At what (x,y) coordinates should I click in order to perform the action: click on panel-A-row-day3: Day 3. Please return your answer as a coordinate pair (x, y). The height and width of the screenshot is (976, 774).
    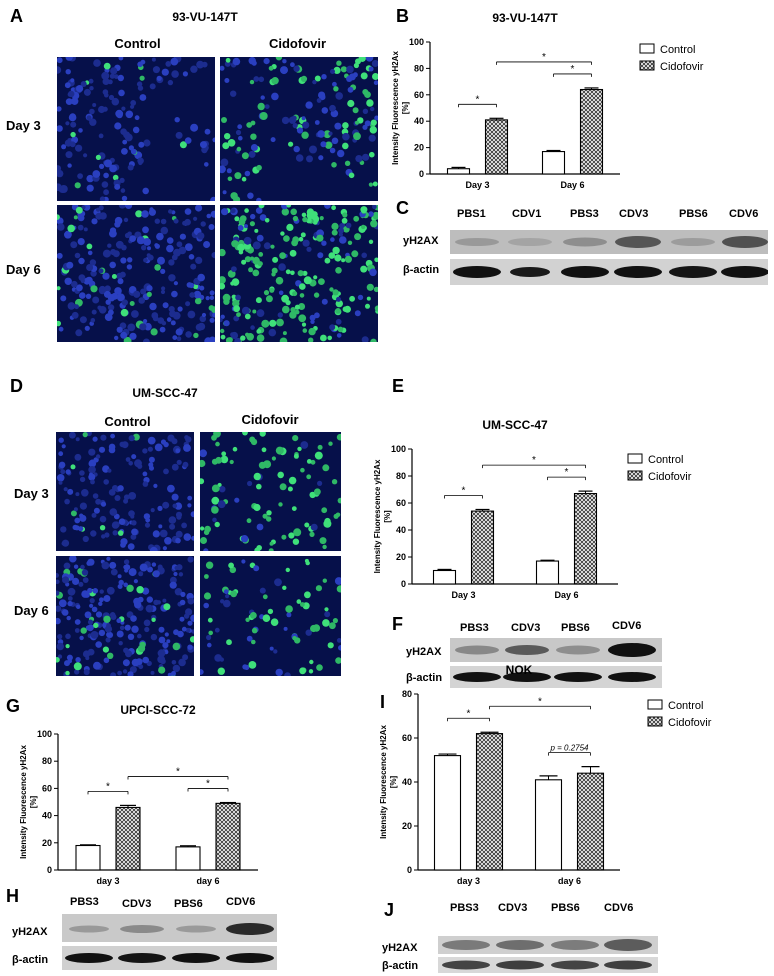
    Looking at the image, I should click on (23, 125).